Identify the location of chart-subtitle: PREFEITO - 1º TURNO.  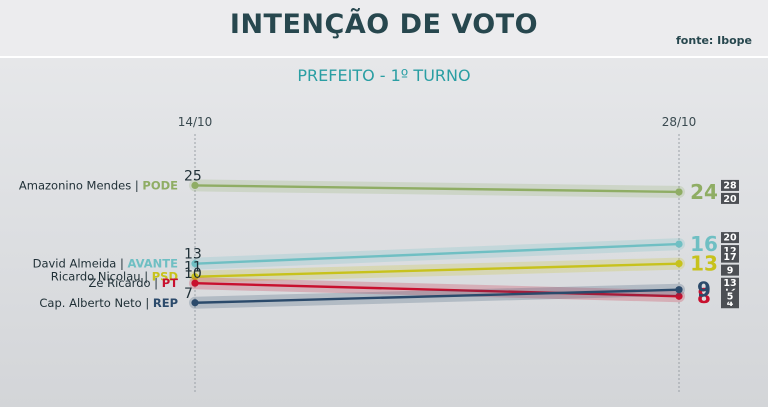
(384, 75).